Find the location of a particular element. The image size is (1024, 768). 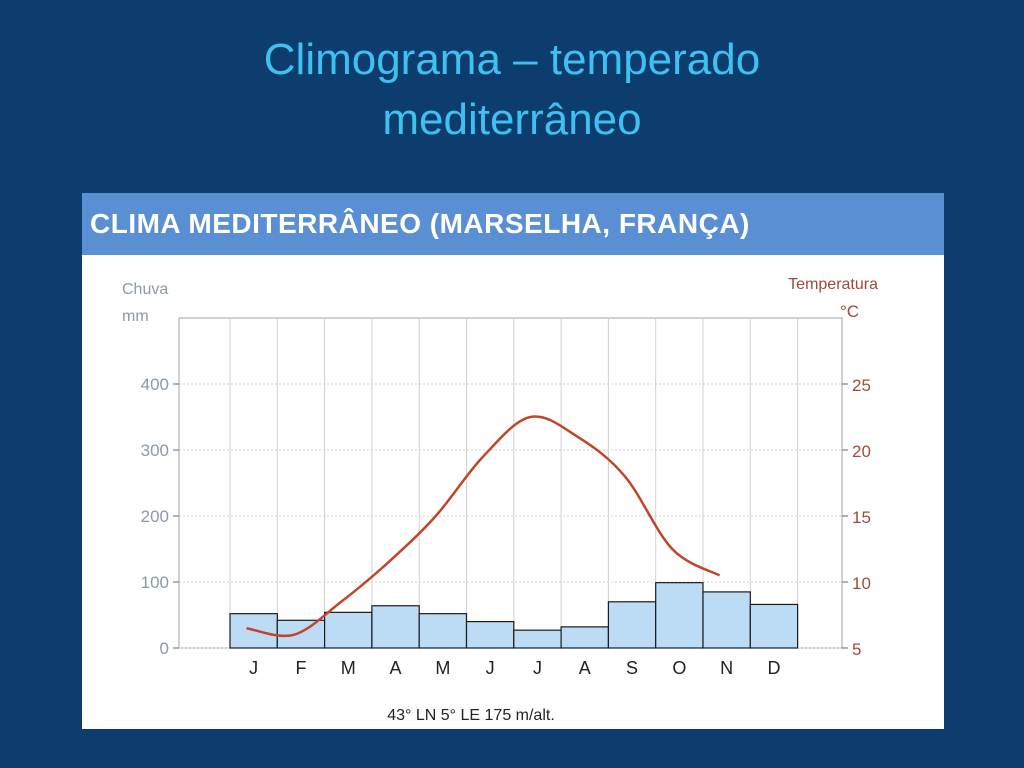

right-axis-tick-label: 20 is located at coordinates (861, 451).